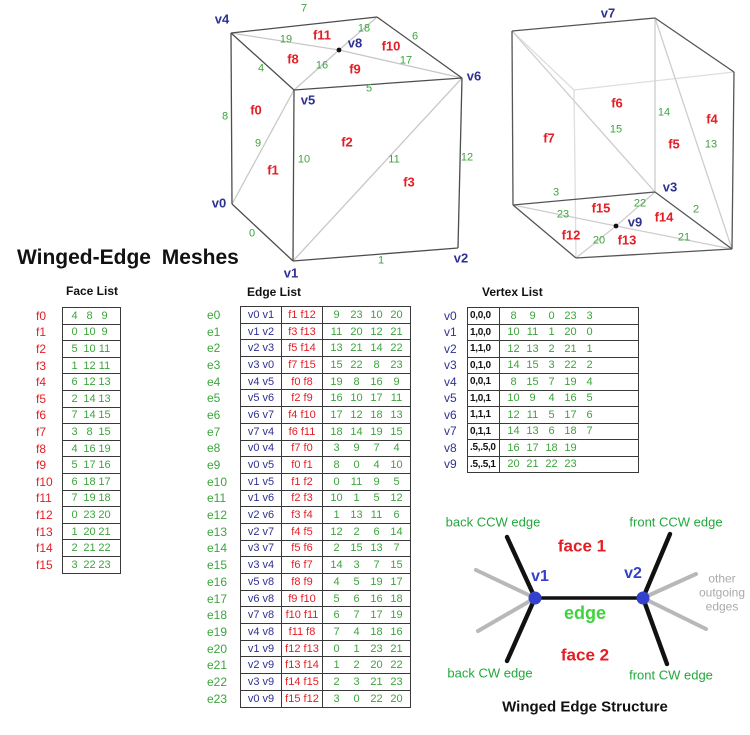  I want to click on edge-vertices: v2 v7, so click(261, 531).